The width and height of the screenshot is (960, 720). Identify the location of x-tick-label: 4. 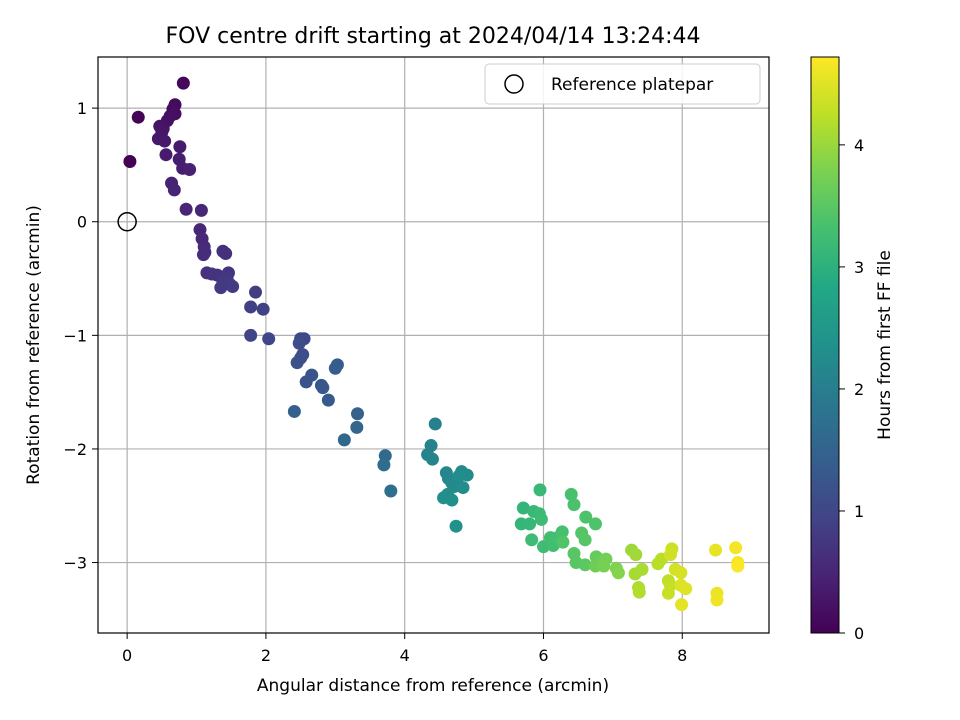
(405, 655).